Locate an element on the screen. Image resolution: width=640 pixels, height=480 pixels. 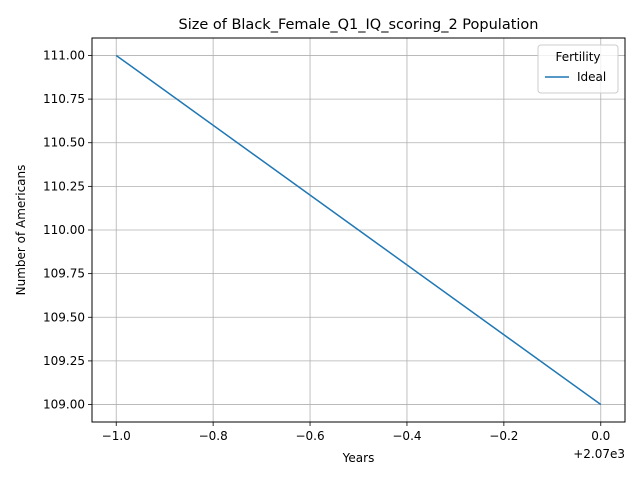
legend-box is located at coordinates (578, 69).